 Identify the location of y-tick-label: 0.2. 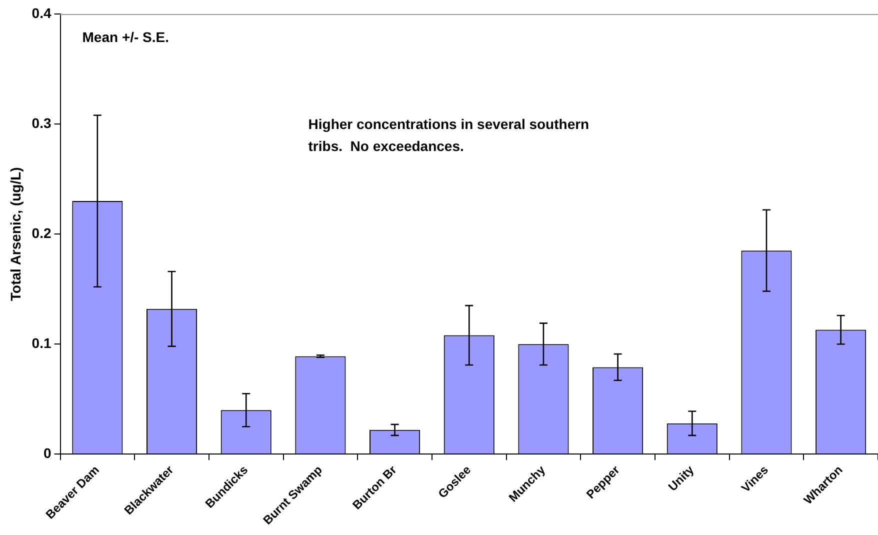
(42, 232).